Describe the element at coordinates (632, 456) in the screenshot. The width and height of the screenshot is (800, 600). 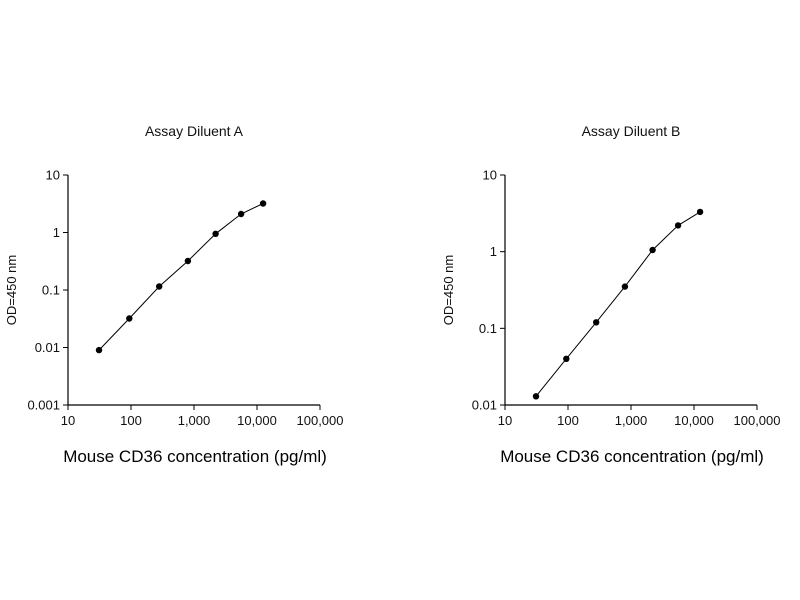
I see `x-axis-label-b: Mouse CD36 concentration (pg/ml)` at that location.